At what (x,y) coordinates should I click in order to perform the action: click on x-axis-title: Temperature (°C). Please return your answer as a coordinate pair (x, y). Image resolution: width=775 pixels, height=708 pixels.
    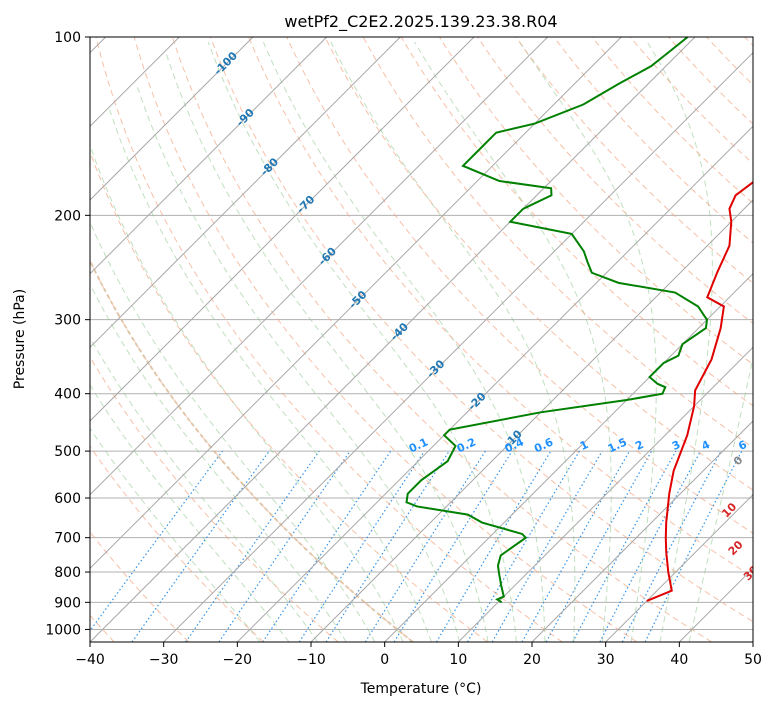
    Looking at the image, I should click on (421, 689).